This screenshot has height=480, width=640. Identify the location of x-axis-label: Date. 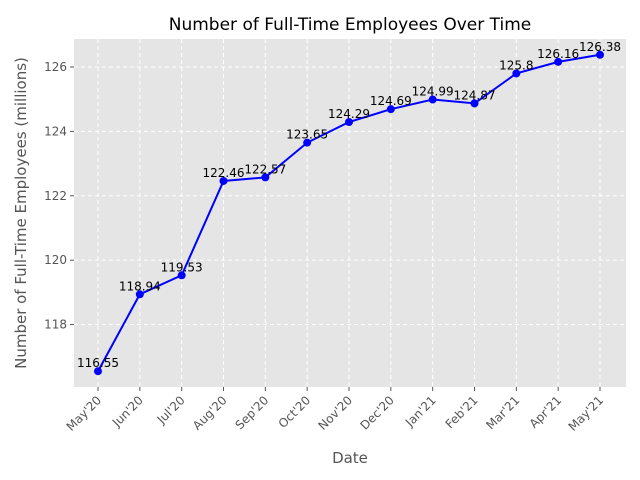
(350, 458).